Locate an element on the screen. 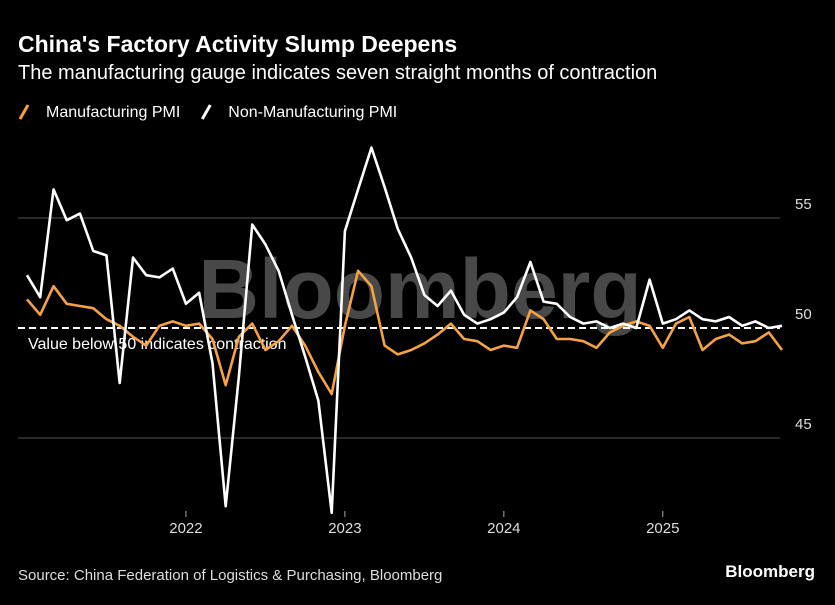 The image size is (835, 605). x-tick-label: 2023 is located at coordinates (344, 528).